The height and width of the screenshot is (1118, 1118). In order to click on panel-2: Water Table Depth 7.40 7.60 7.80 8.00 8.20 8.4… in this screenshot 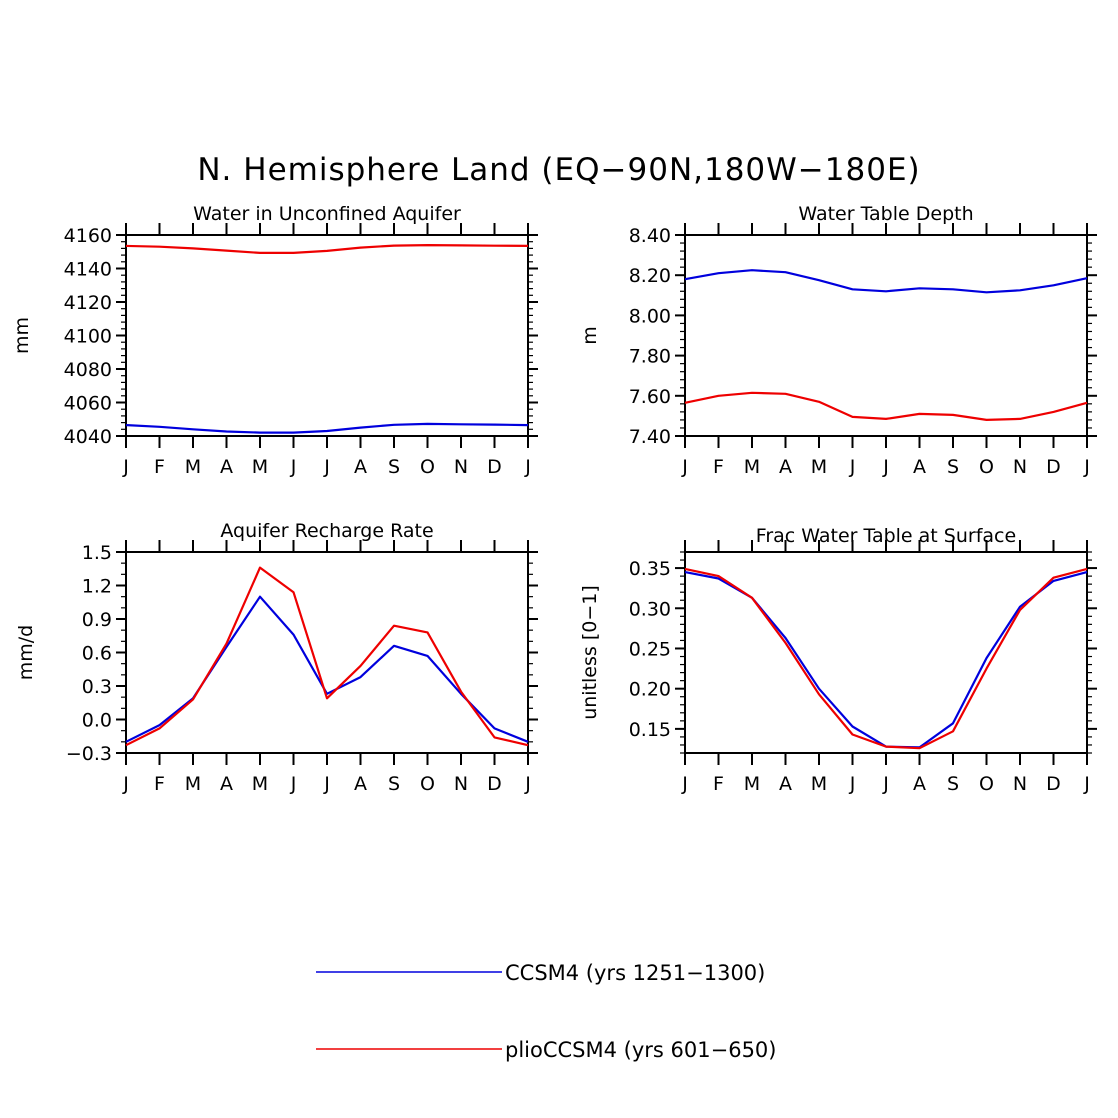, I will do `click(838, 340)`.